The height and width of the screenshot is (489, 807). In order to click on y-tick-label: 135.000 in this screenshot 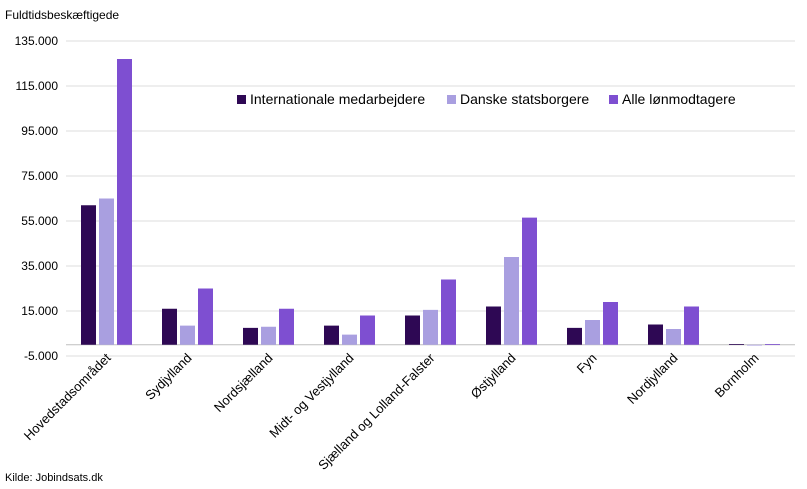, I will do `click(37, 41)`.